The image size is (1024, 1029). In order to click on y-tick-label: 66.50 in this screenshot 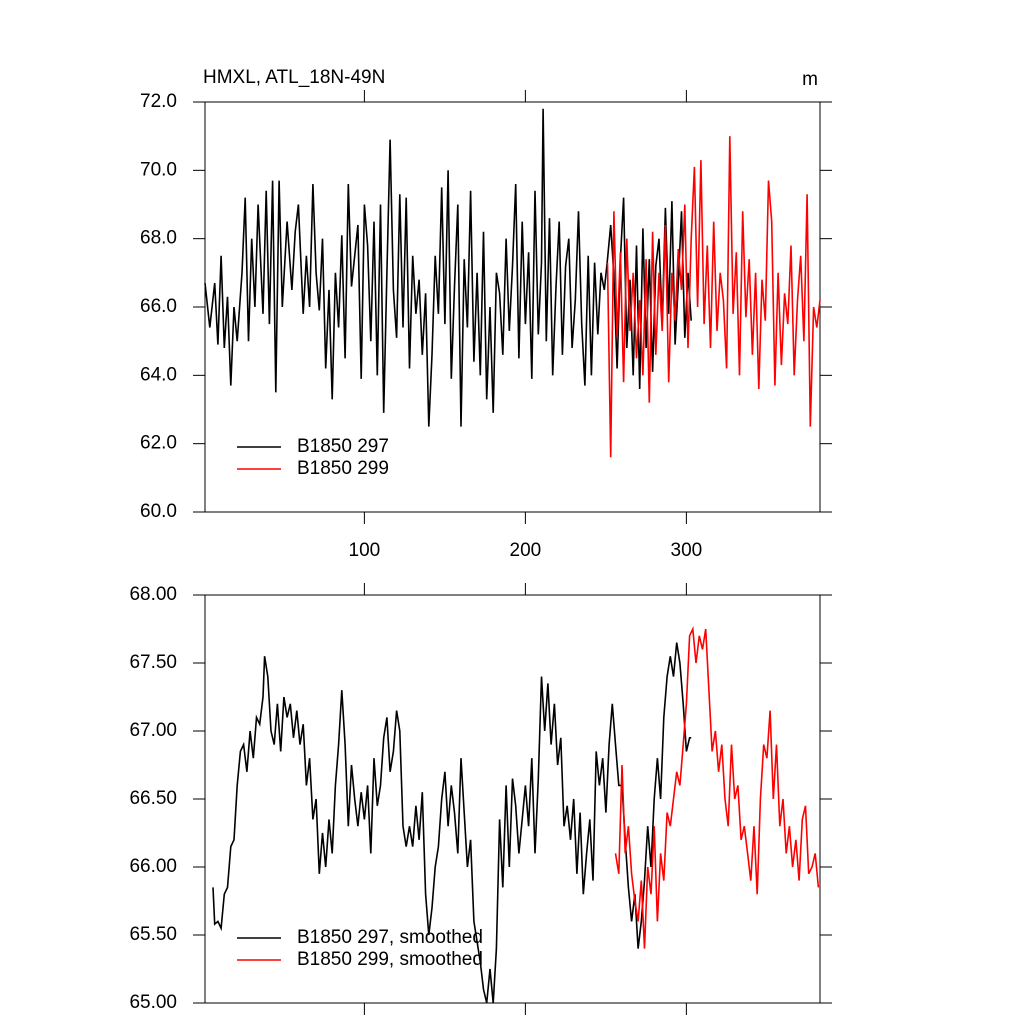, I will do `click(153, 798)`.